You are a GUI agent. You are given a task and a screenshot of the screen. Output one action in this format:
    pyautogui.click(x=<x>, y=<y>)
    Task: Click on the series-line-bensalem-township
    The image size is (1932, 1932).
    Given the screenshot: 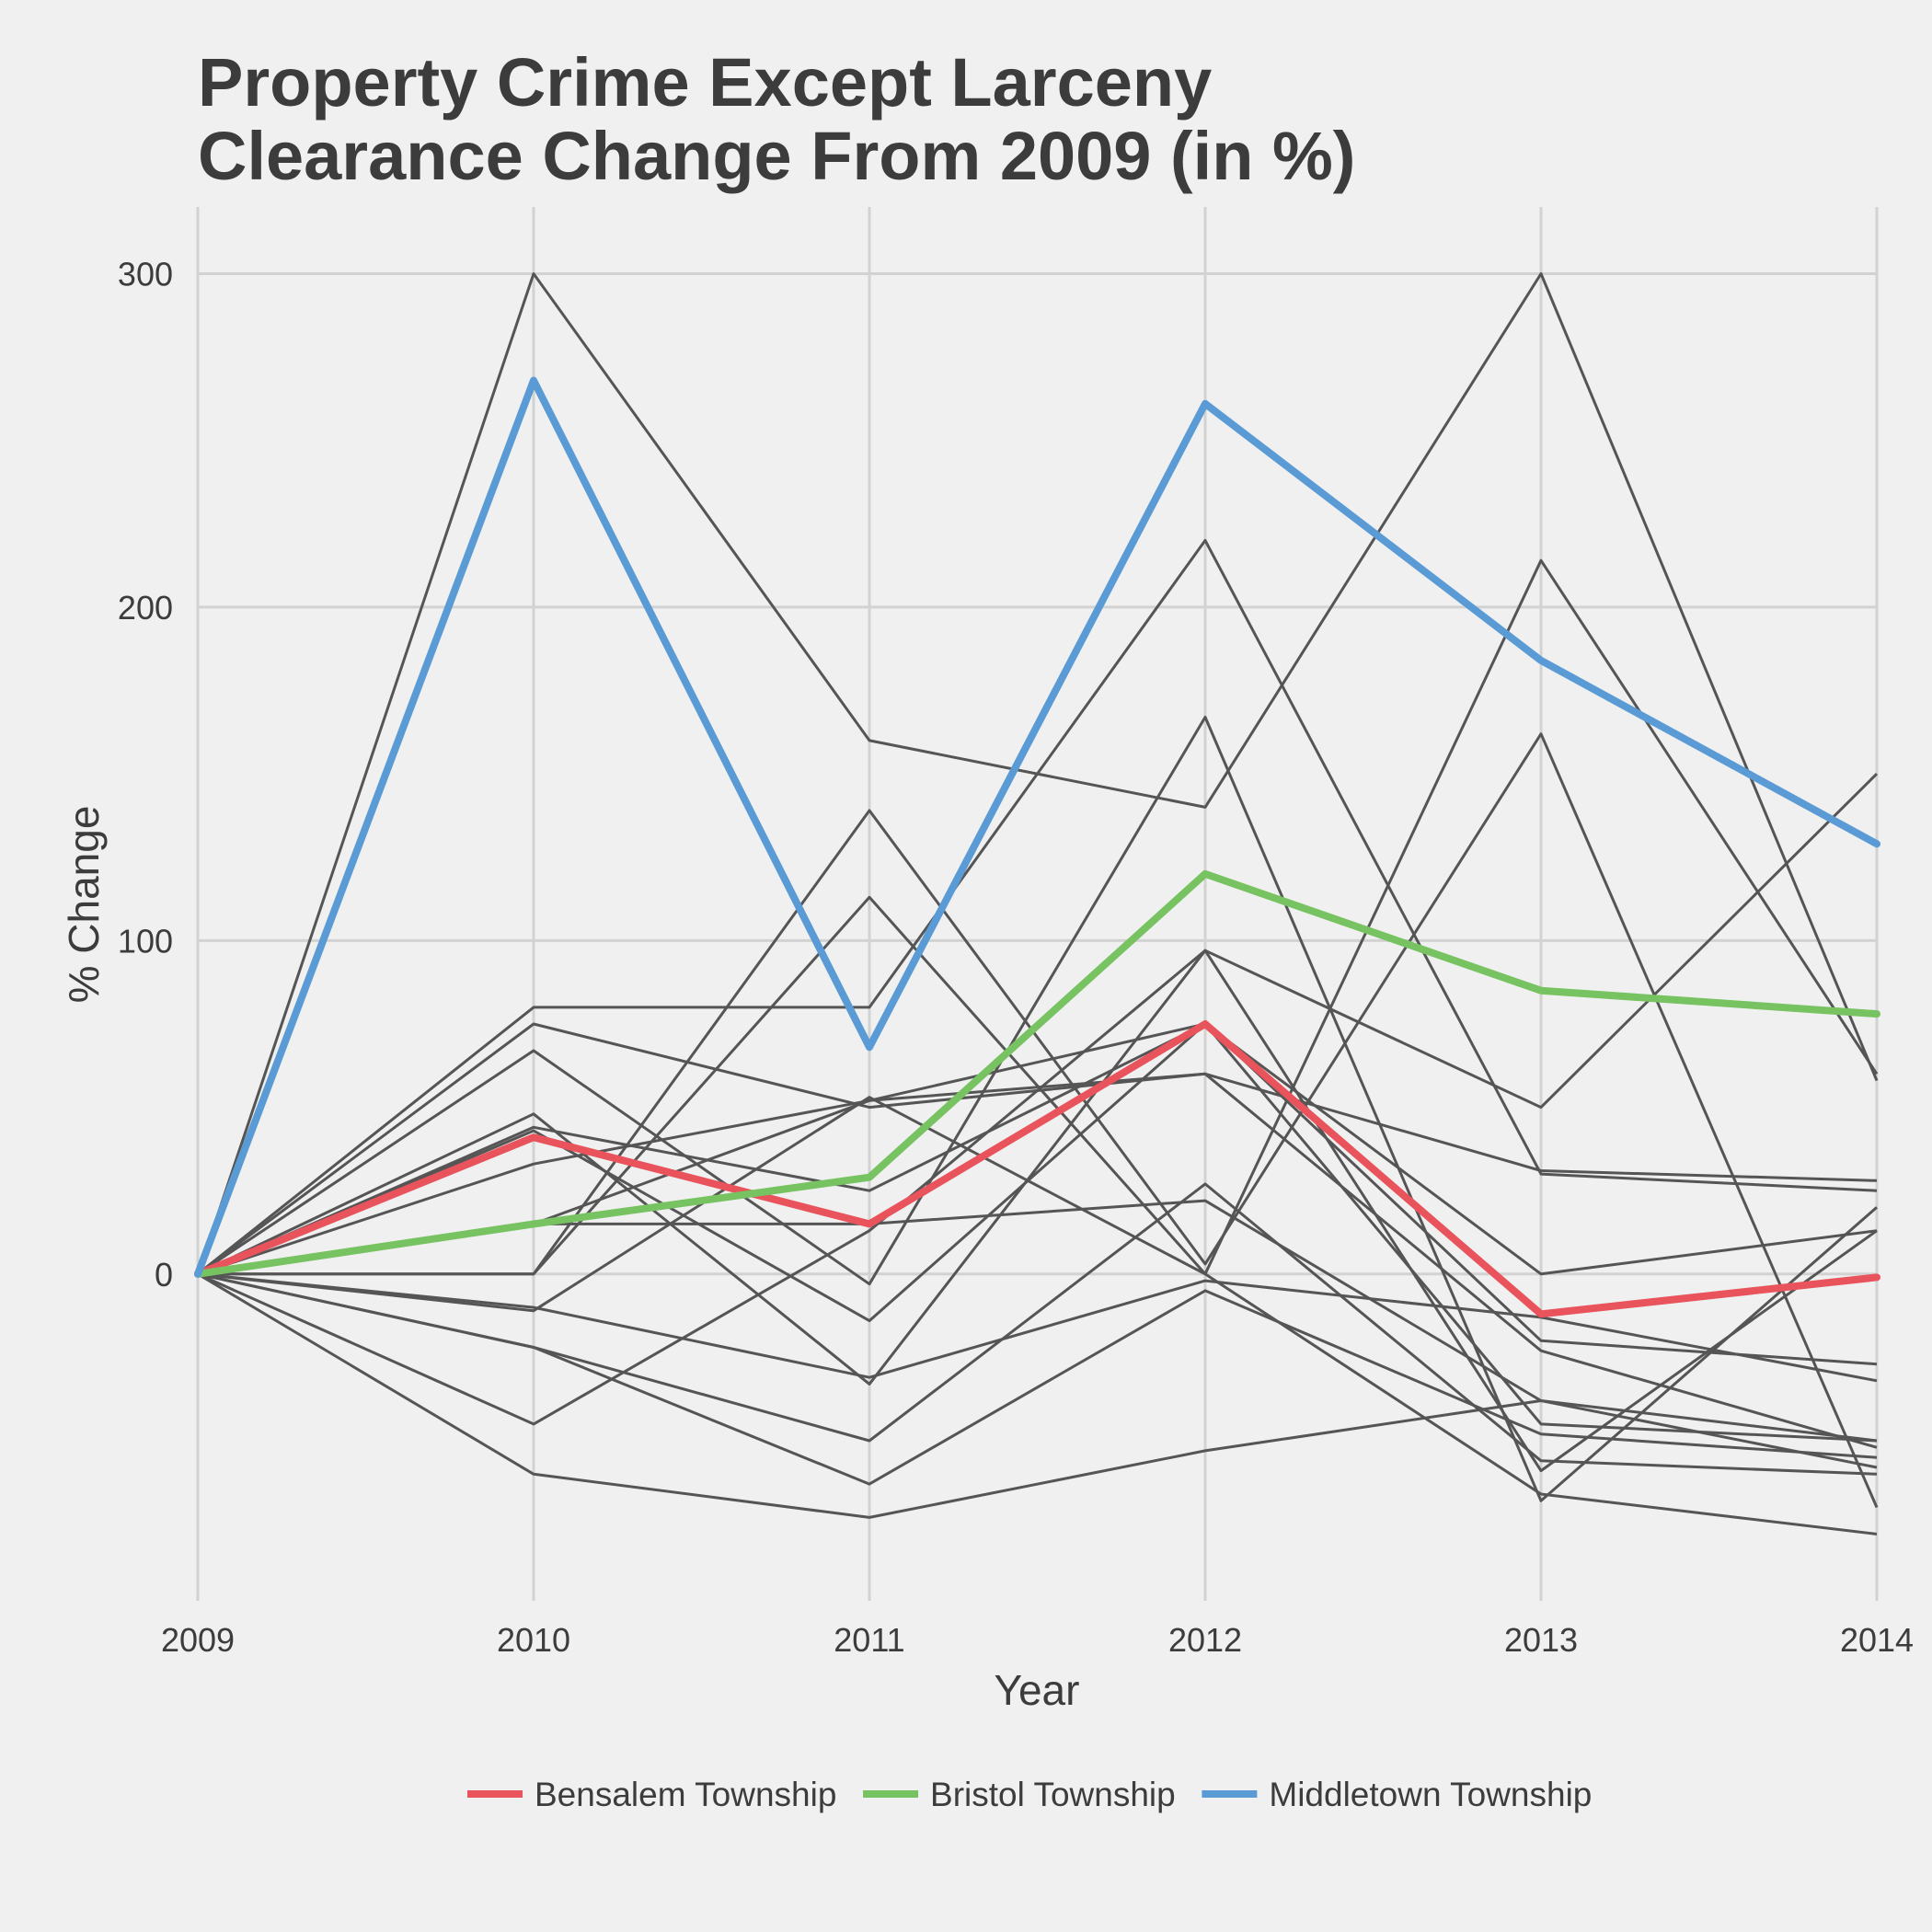 What is the action you would take?
    pyautogui.click(x=1037, y=1169)
    